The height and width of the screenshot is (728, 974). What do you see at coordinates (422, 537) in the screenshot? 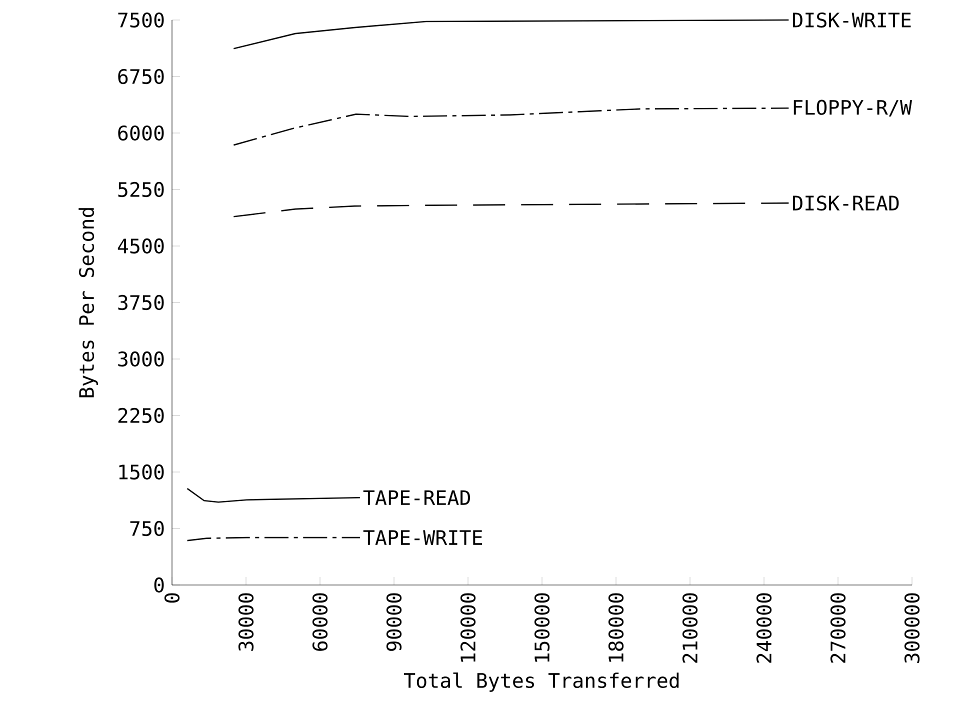
I see `series-label: TAPE-WRITE` at bounding box center [422, 537].